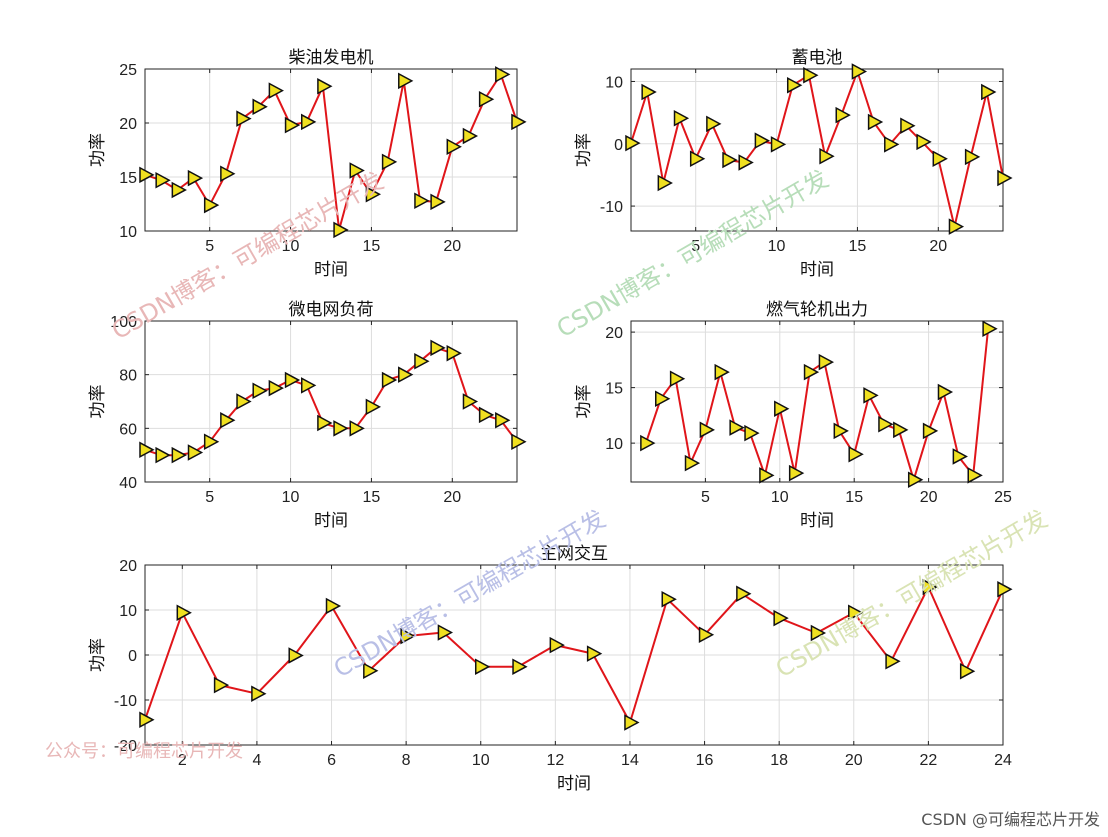  Describe the element at coordinates (256, 760) in the screenshot. I see `x-tick-label: 4` at that location.